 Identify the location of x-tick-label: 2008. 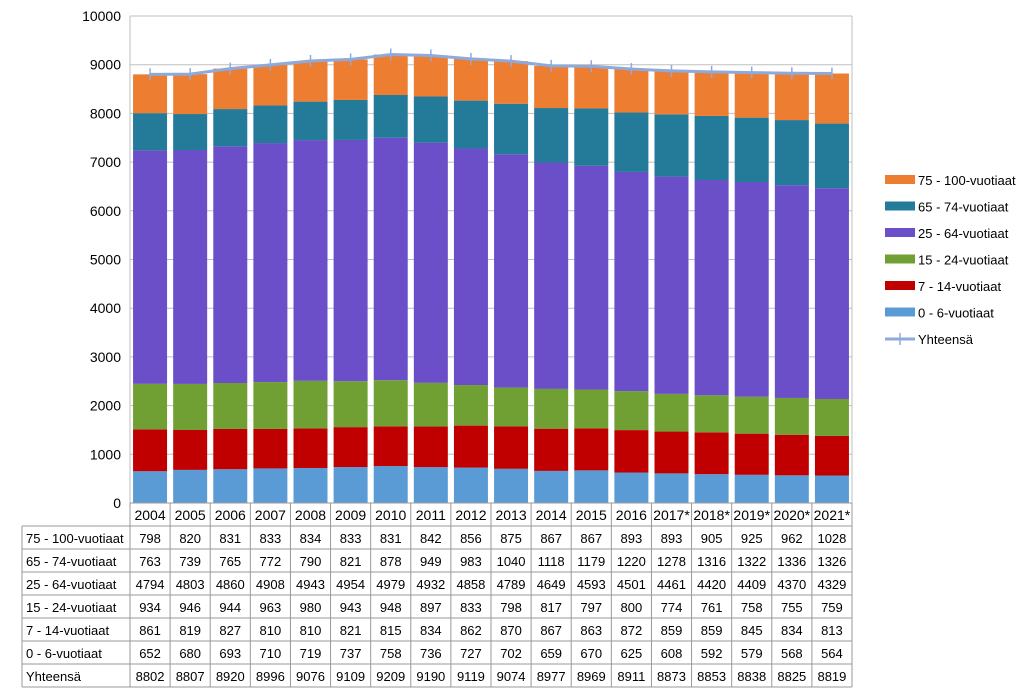
(310, 515).